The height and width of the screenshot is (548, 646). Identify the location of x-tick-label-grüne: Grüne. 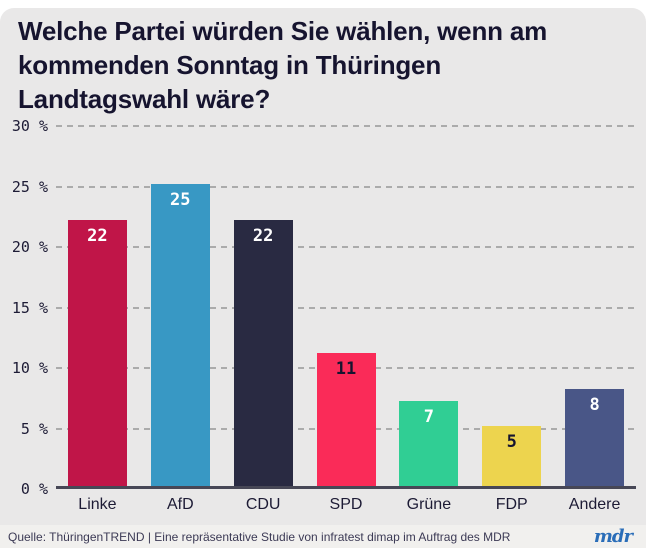
(429, 504).